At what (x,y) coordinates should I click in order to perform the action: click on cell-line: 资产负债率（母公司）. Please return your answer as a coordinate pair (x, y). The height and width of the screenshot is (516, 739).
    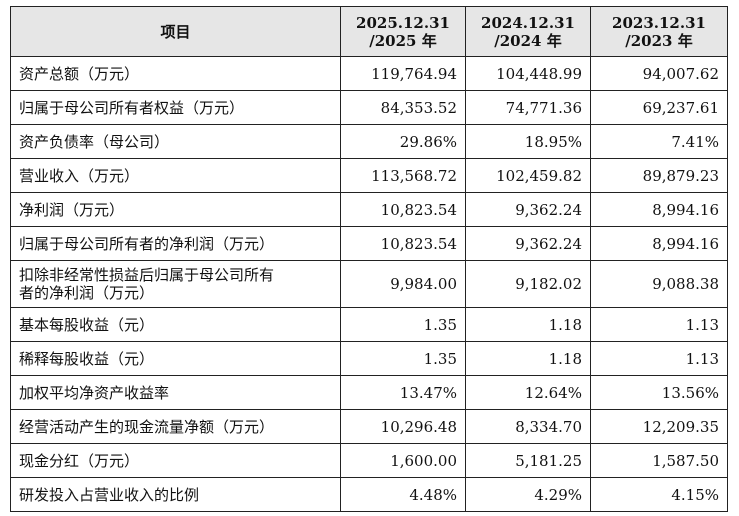
    Looking at the image, I should click on (94, 141).